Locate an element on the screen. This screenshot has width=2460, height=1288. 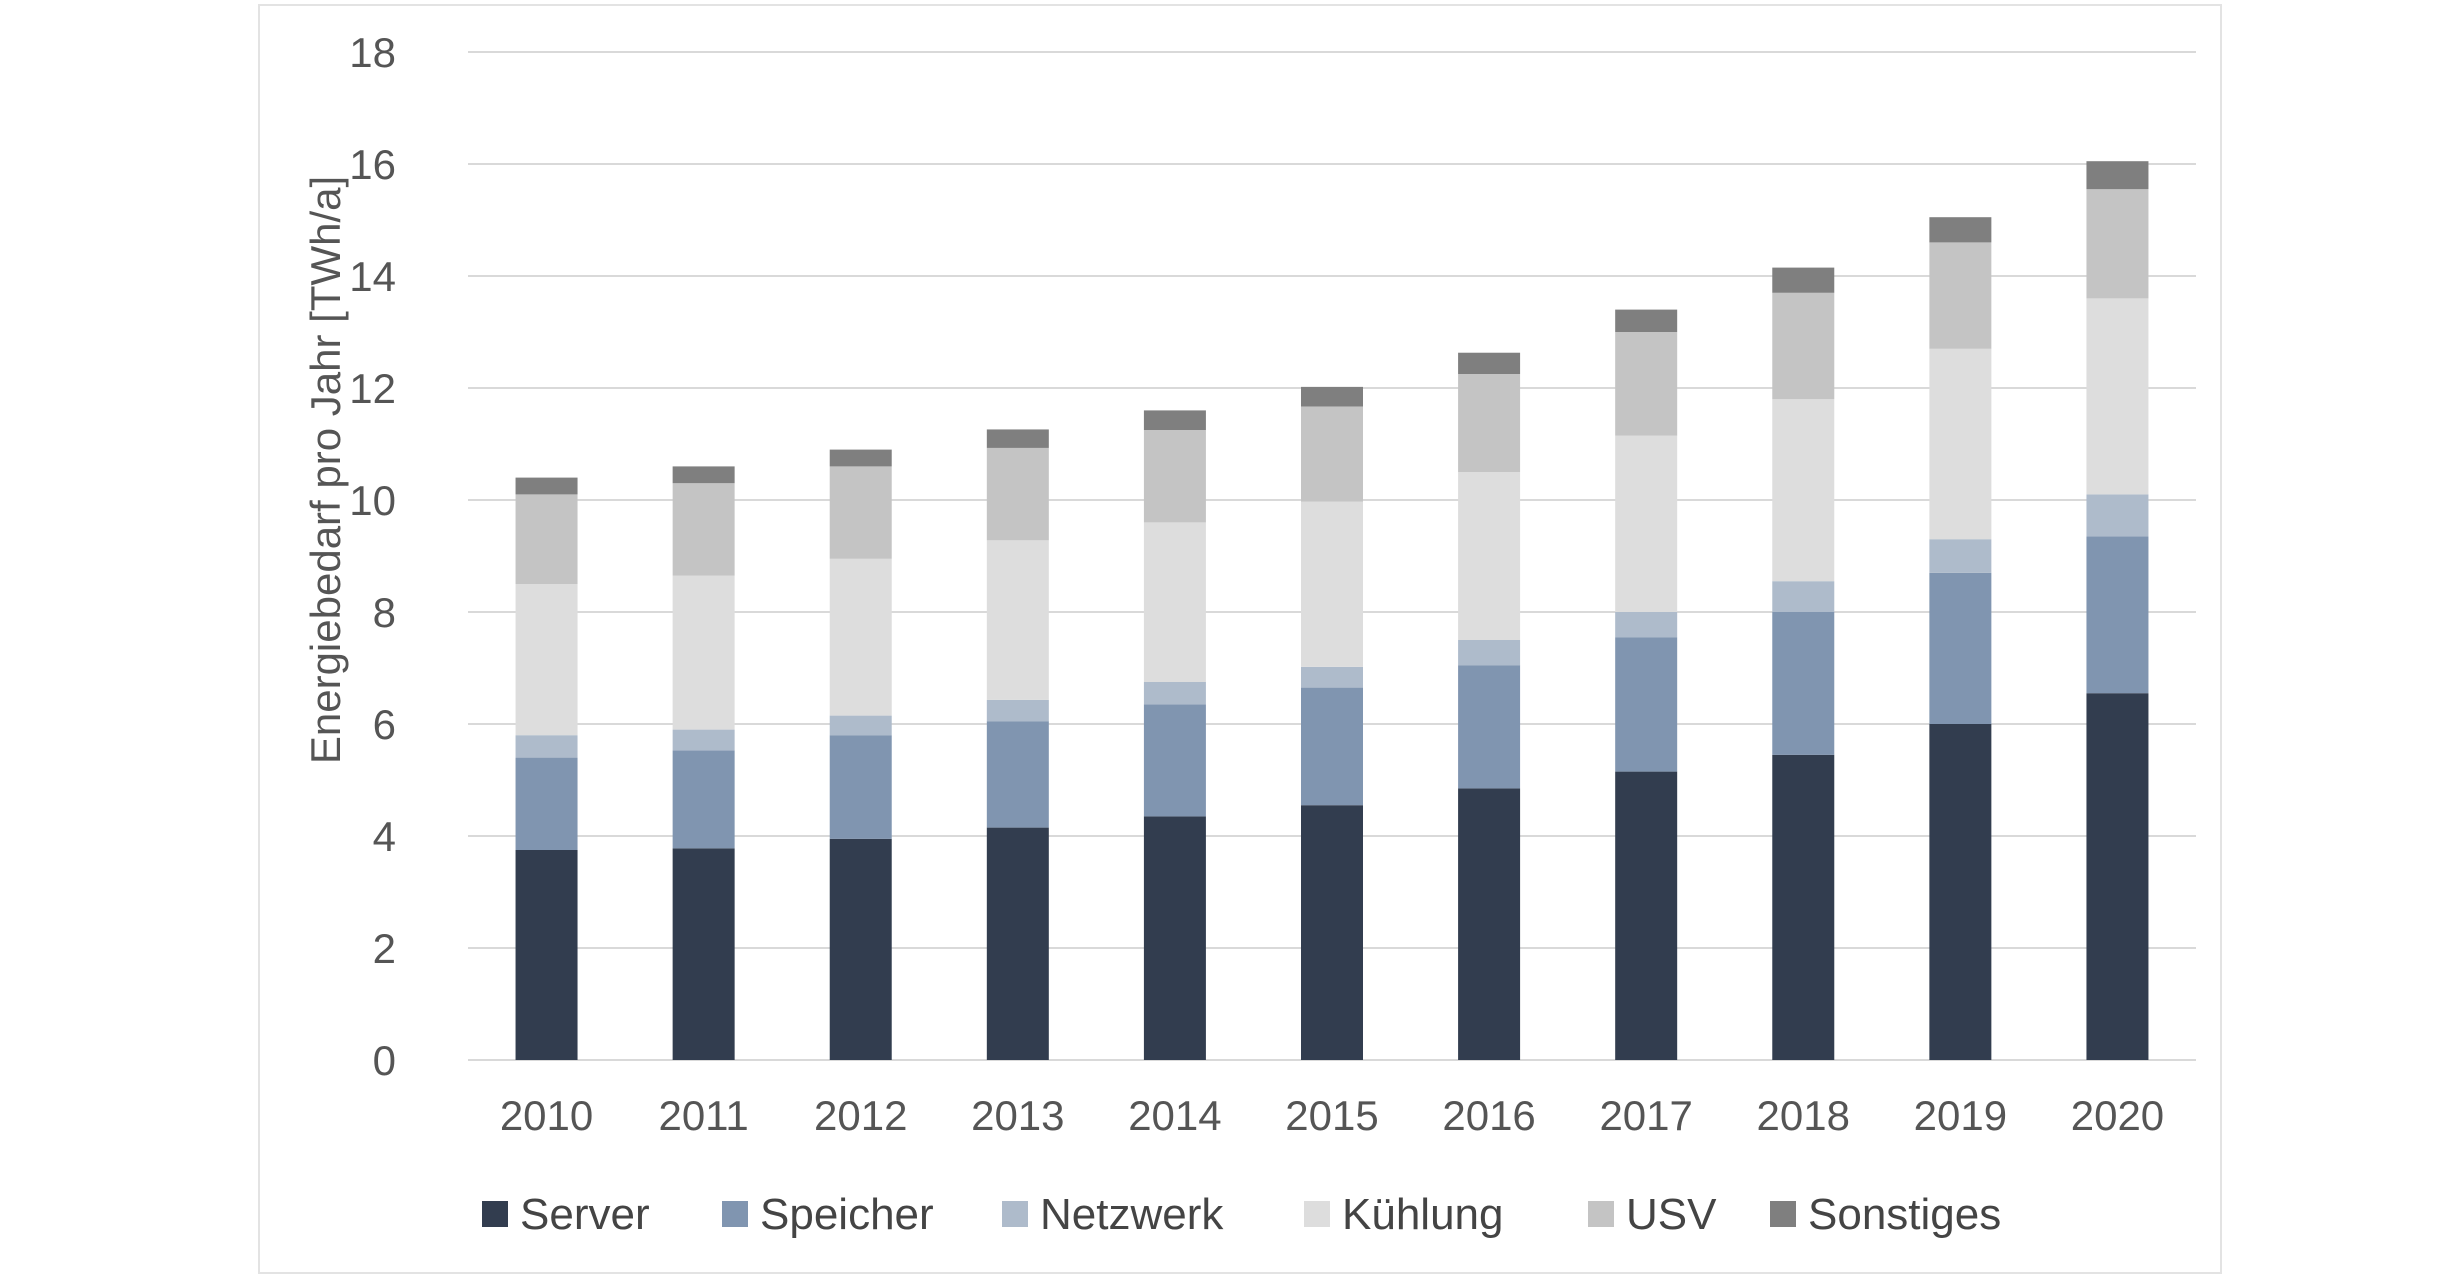
bar-speicher-2012 is located at coordinates (860, 787).